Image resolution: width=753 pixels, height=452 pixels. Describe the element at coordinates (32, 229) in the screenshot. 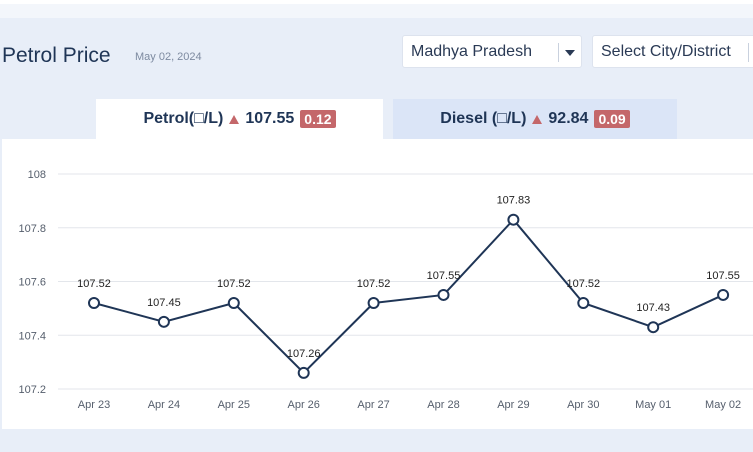

I see `y-tick-label: 107.8` at that location.